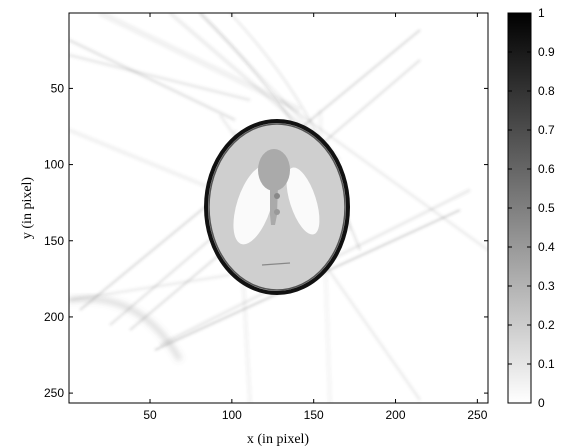 This screenshot has height=448, width=569. What do you see at coordinates (278, 439) in the screenshot?
I see `x-axis-label: x (in pixel)` at bounding box center [278, 439].